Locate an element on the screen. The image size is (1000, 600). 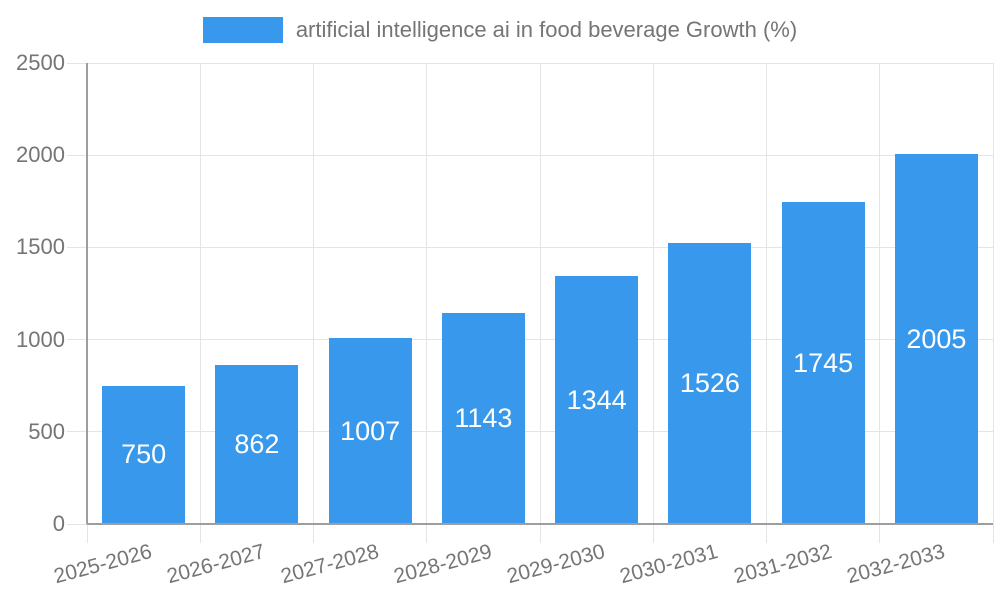
bar-value-label: 2005 is located at coordinates (936, 338).